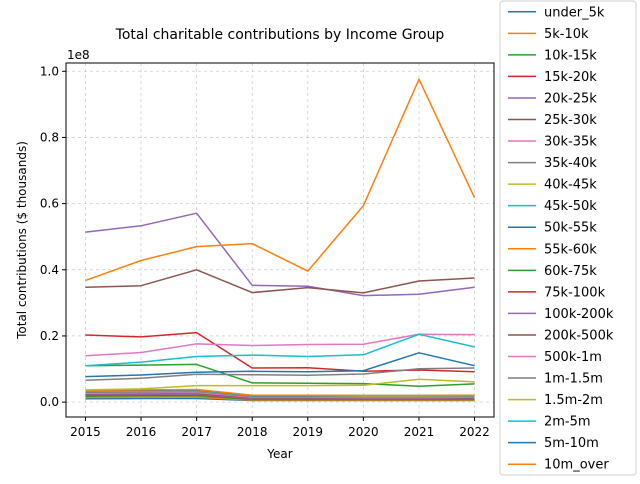 This screenshot has height=484, width=640. I want to click on y-axis-label: Total contributions ($ thousands), so click(22, 240).